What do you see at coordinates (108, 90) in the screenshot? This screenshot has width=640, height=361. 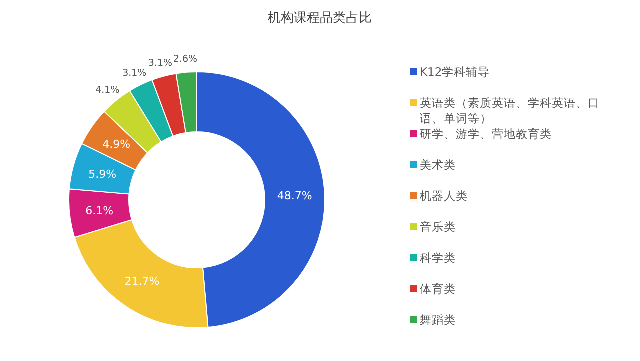 I see `data-label: 4.1%` at bounding box center [108, 90].